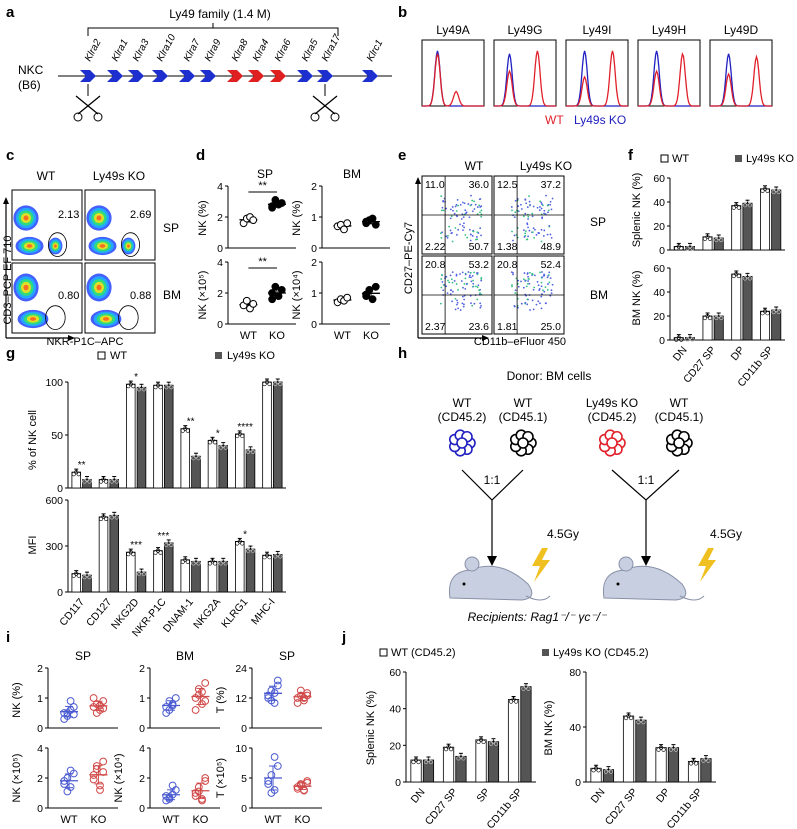 The width and height of the screenshot is (797, 829). Describe the element at coordinates (8, 279) in the screenshot. I see `c-ylabel: CD3–PCP EF 710` at that location.